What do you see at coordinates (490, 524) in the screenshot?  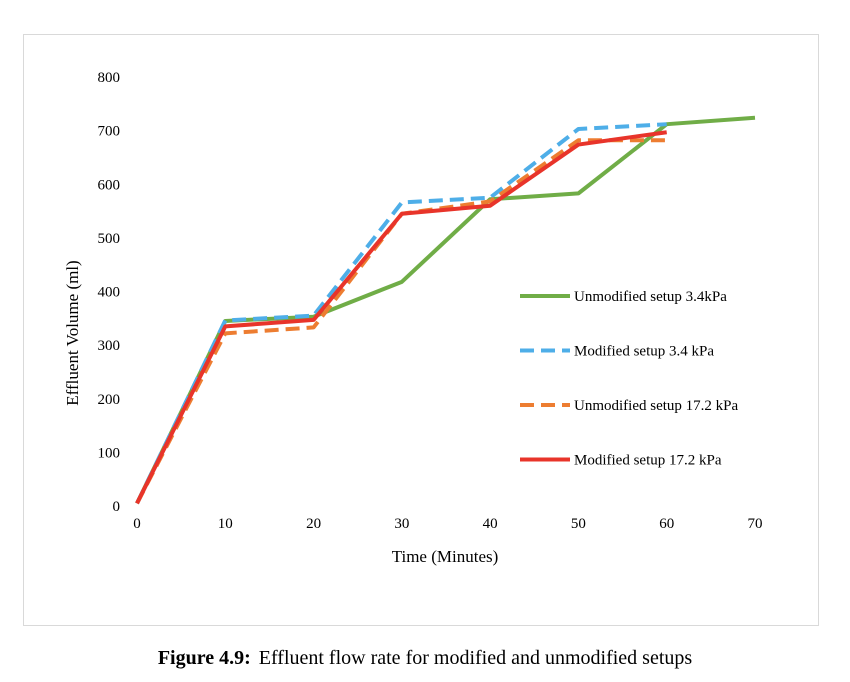 I see `x-tick-label: 40` at bounding box center [490, 524].